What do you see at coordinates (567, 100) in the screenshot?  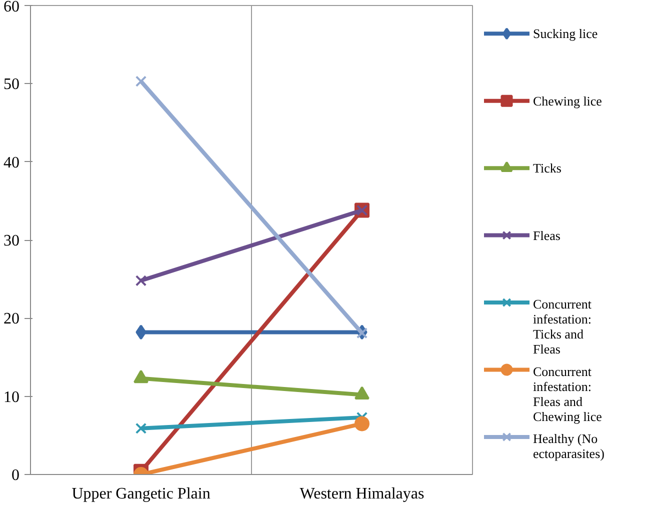 I see `legend-label: Chewing lice` at bounding box center [567, 100].